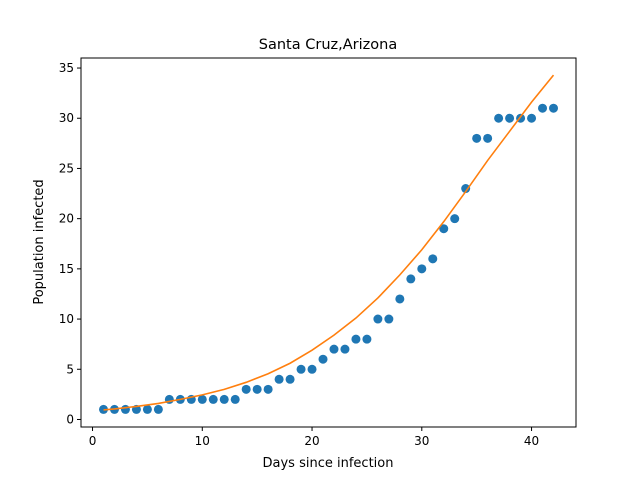  I want to click on y-tick-label: 30, so click(66, 118).